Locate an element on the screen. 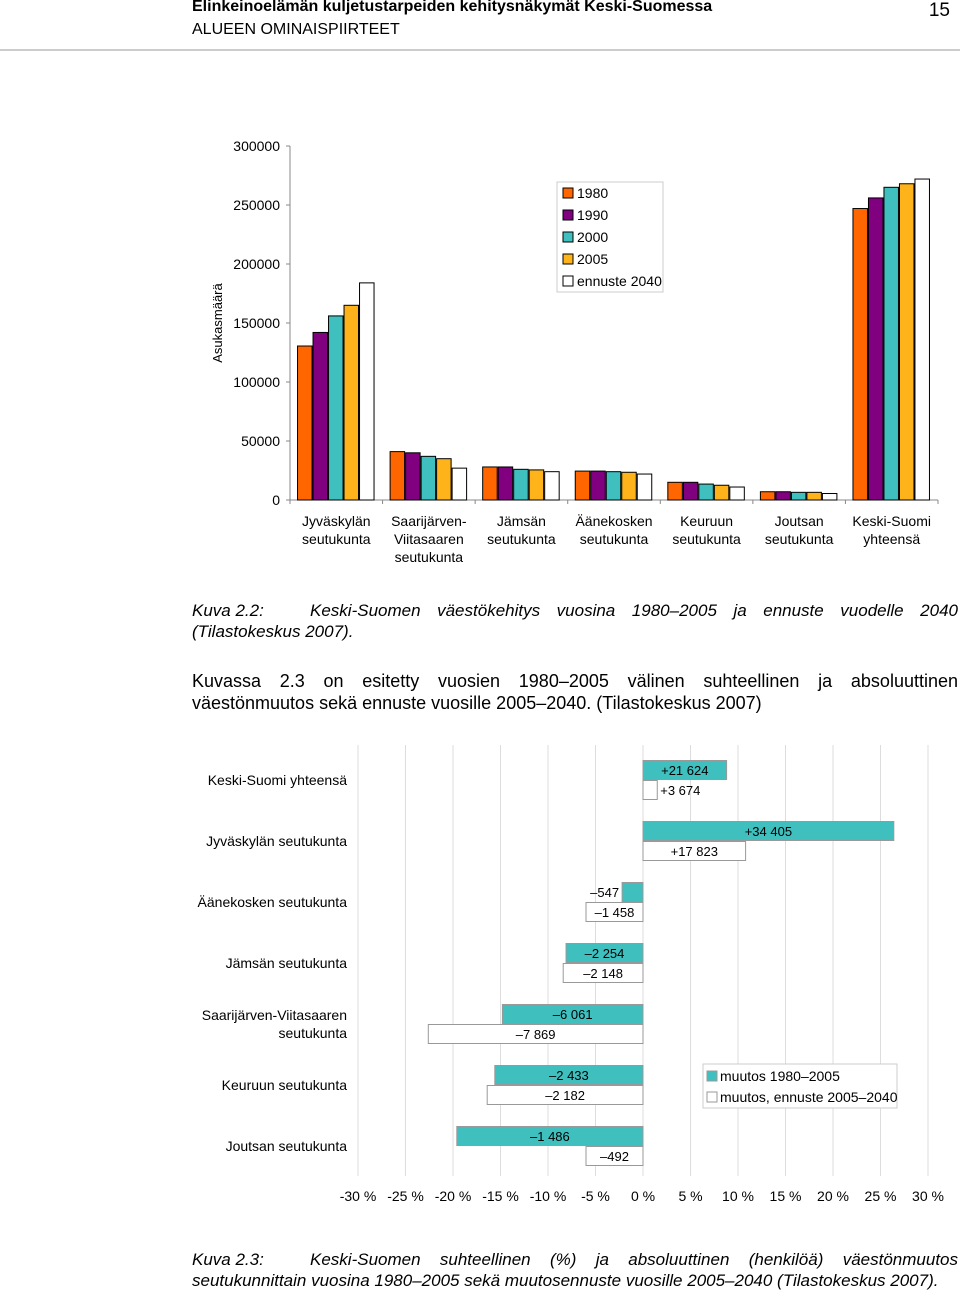  caption-label: Kuva 2.3: is located at coordinates (228, 1259).